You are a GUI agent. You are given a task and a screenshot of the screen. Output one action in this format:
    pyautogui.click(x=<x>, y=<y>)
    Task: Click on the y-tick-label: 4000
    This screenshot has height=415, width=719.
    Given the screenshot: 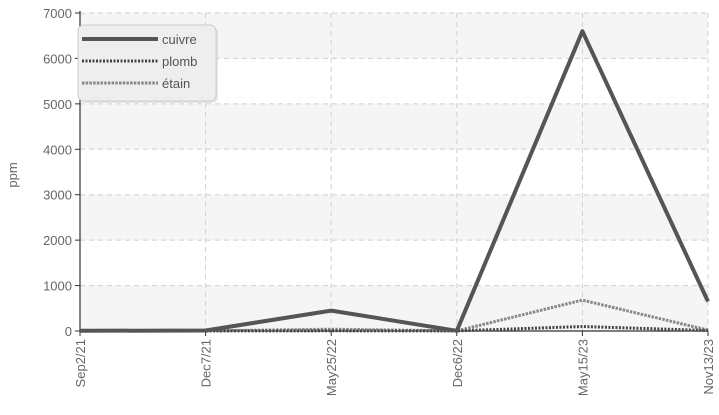 What is the action you would take?
    pyautogui.click(x=57, y=149)
    